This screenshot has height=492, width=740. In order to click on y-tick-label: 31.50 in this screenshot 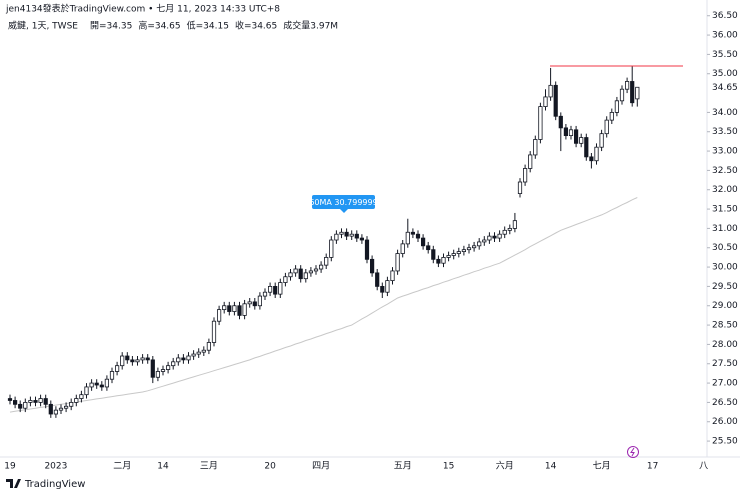, I will do `click(725, 210)`.